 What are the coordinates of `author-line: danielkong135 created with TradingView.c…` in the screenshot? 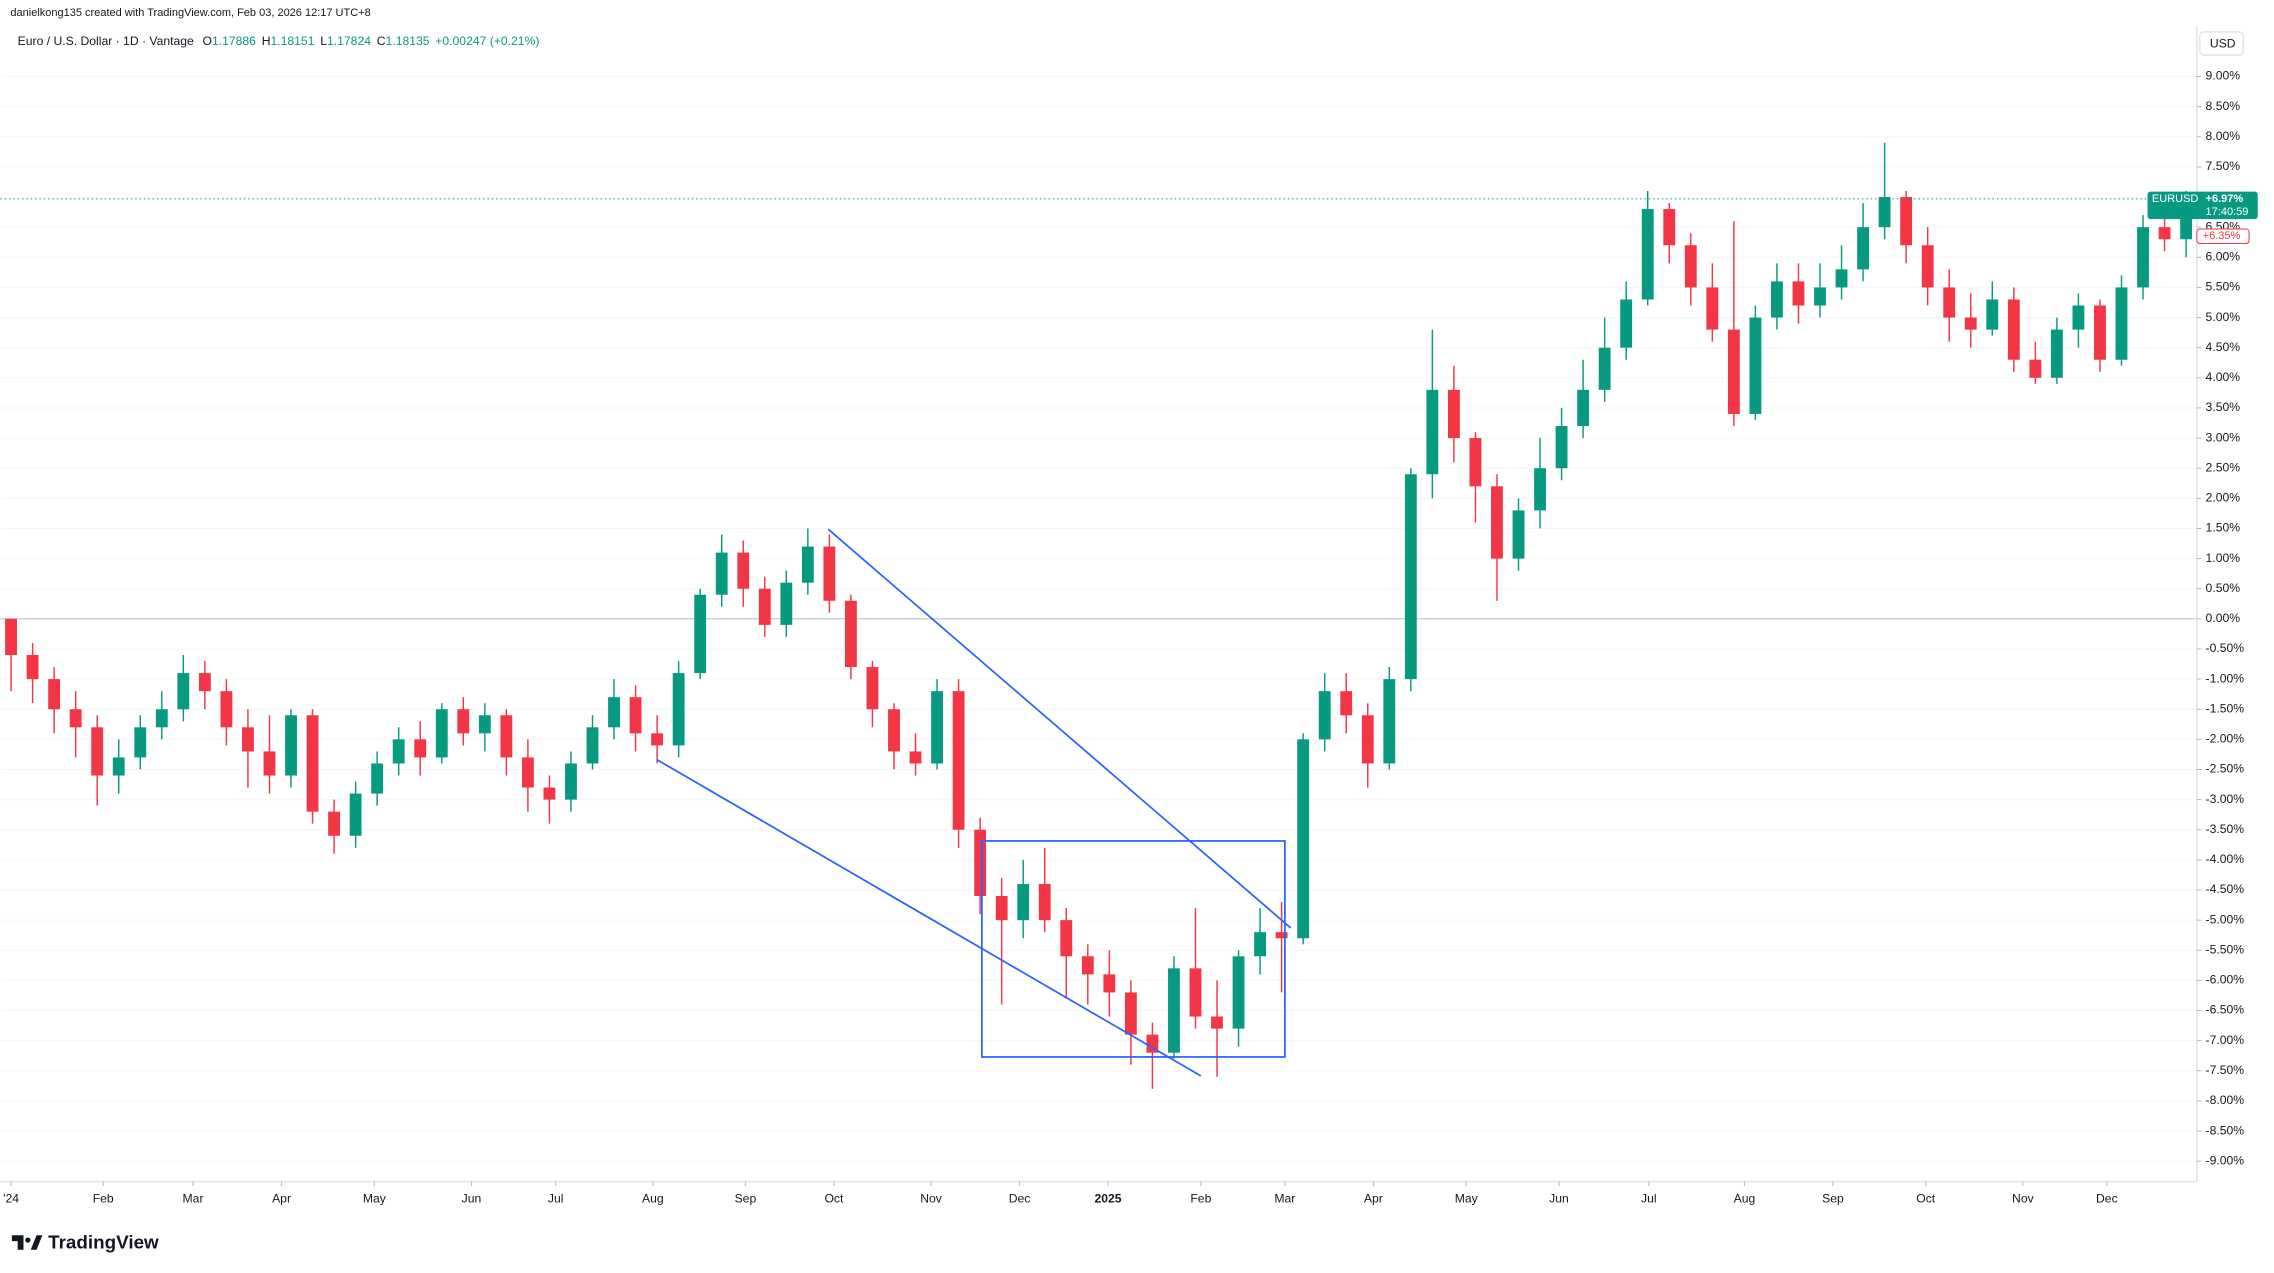 It's located at (190, 13).